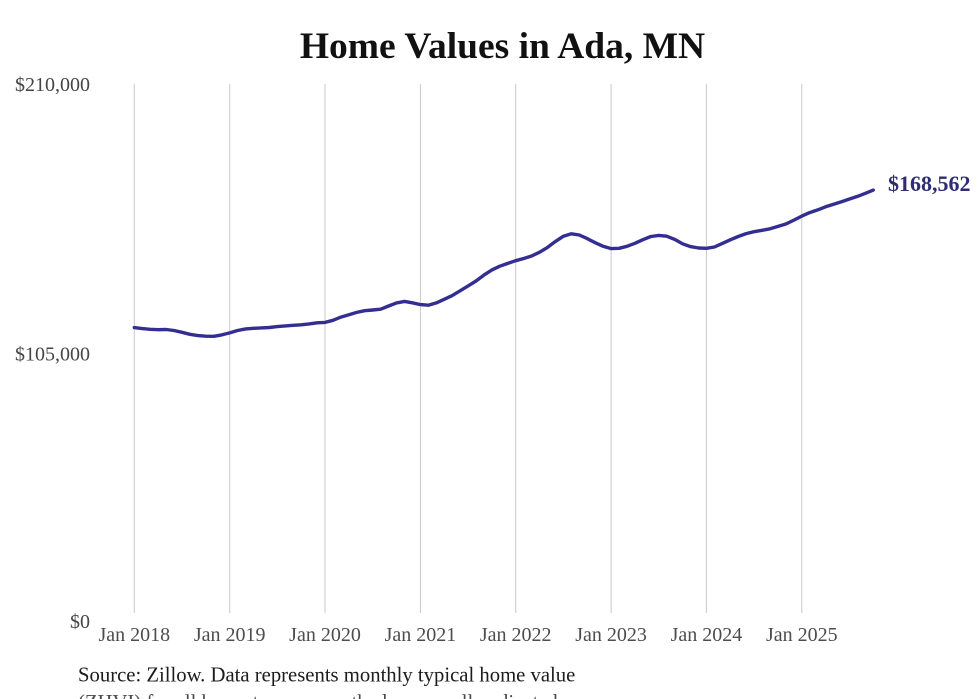 This screenshot has width=980, height=699. I want to click on svg-text: Jan 2025, so click(802, 635).